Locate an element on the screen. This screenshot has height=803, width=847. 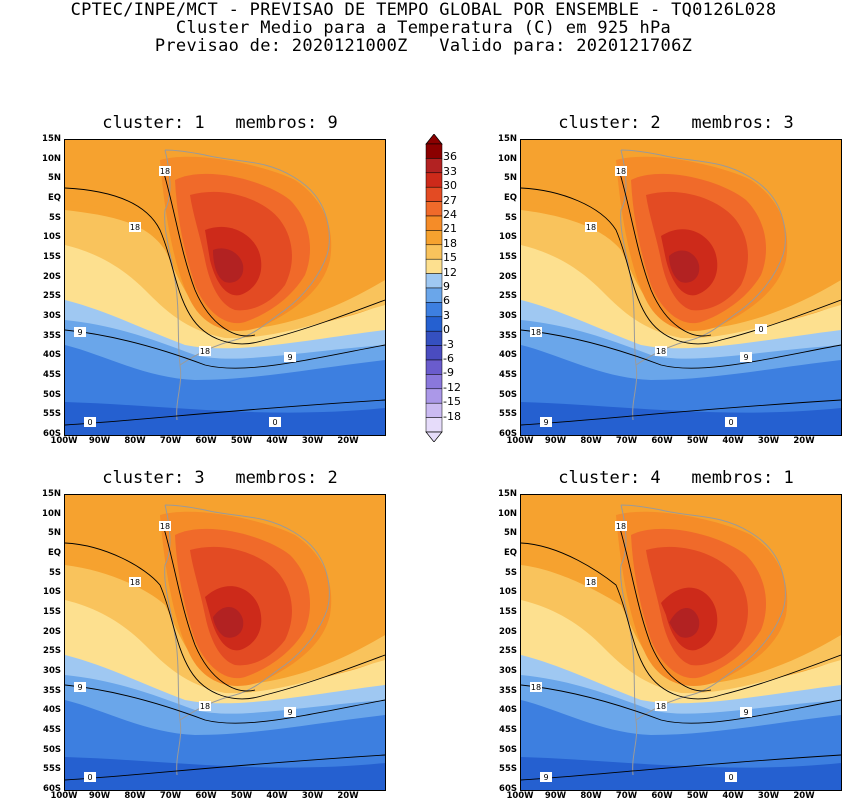
panel-title: cluster: 3 membros: 2 is located at coordinates (220, 478).